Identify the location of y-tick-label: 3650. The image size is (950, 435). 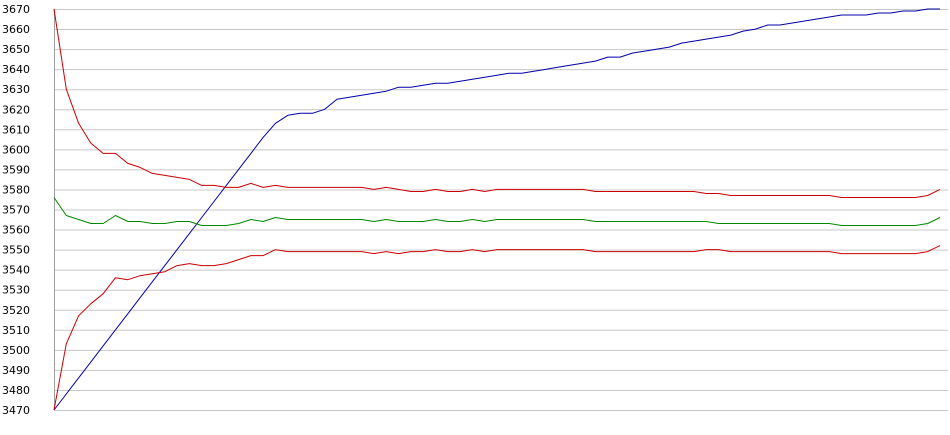
(16, 49).